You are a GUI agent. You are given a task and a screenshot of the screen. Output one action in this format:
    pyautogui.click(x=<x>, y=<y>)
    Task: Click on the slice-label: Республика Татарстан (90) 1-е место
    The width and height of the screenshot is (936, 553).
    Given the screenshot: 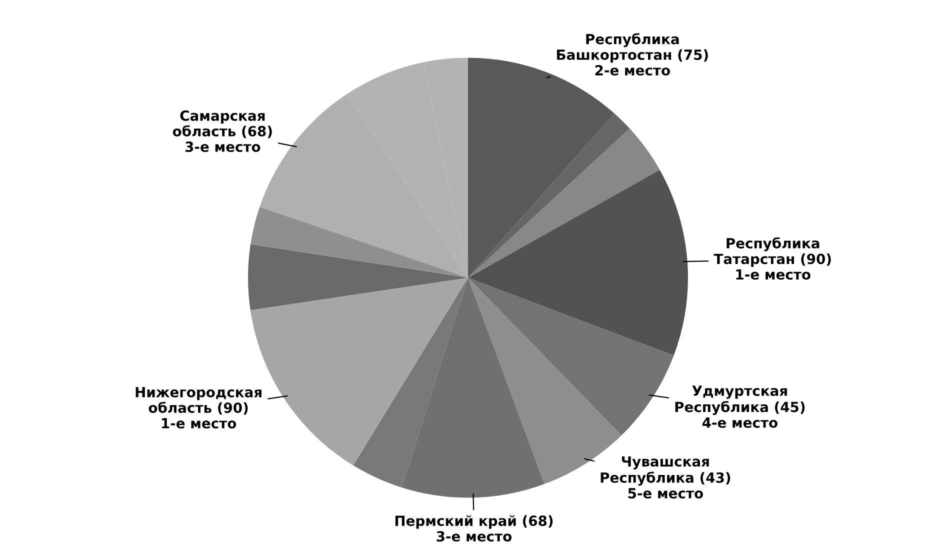 What is the action you would take?
    pyautogui.click(x=772, y=258)
    